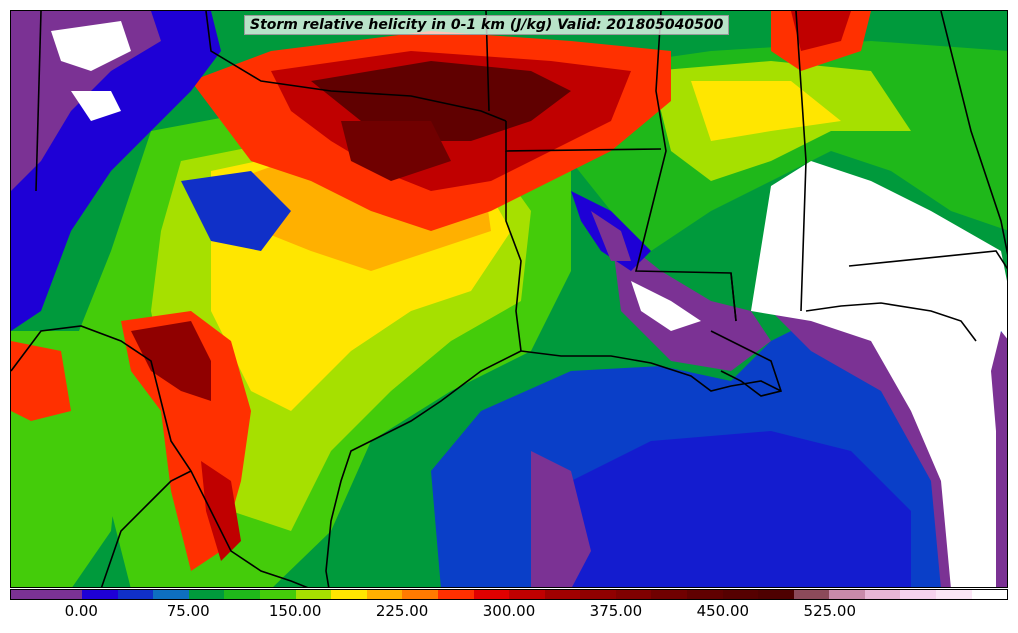 This screenshot has height=633, width=1018. What do you see at coordinates (91, 46) in the screenshot?
I see `left-white-patch` at bounding box center [91, 46].